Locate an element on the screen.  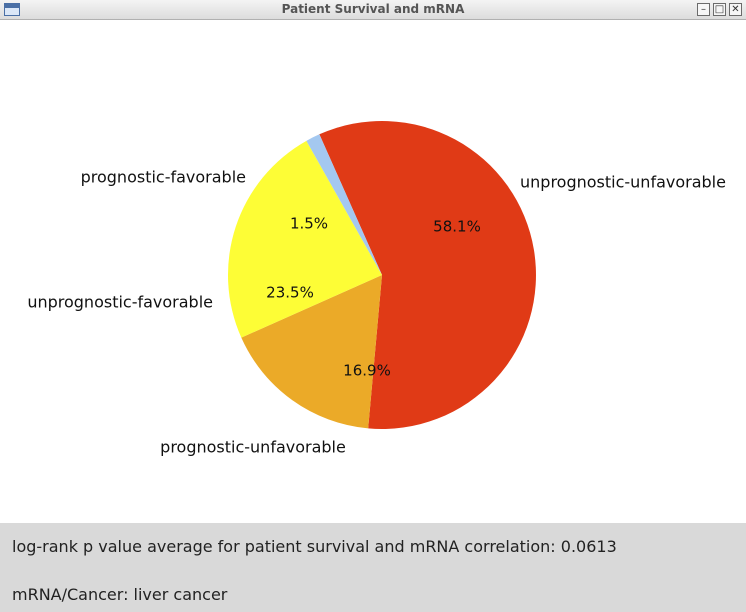
slice-percent-prognostic-unfavorable: 16.9% is located at coordinates (367, 371).